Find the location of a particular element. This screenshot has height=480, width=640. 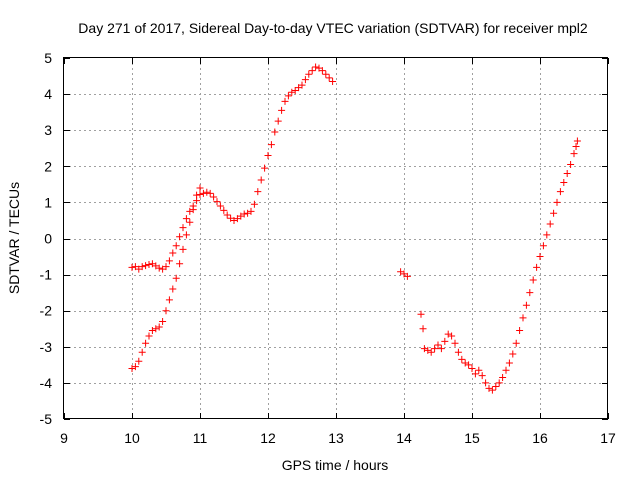

x-tick-label-15: 15 is located at coordinates (472, 438).